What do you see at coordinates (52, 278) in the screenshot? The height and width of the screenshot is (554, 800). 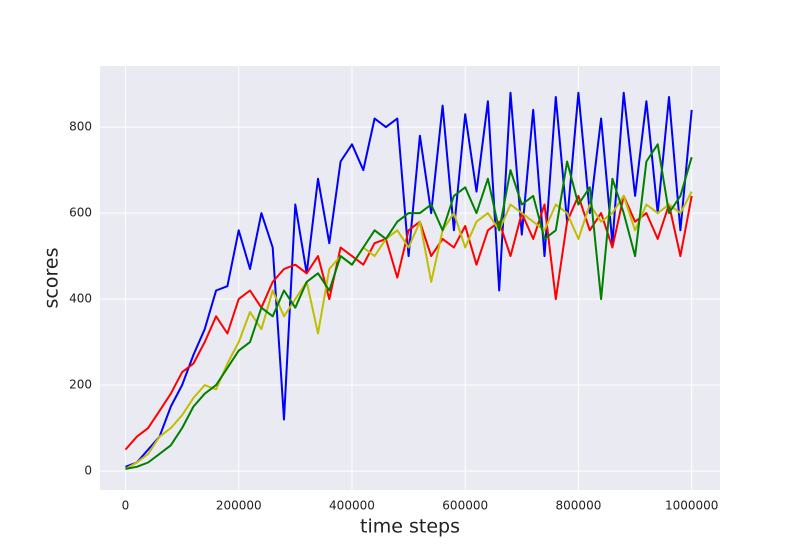 I see `y-axis-label: scores` at bounding box center [52, 278].